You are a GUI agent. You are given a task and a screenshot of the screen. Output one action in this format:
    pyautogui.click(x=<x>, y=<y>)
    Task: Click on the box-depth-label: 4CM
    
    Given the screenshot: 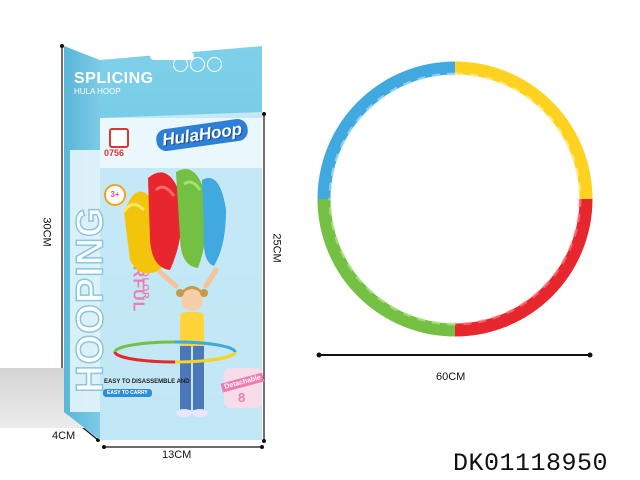 What is the action you would take?
    pyautogui.click(x=64, y=436)
    